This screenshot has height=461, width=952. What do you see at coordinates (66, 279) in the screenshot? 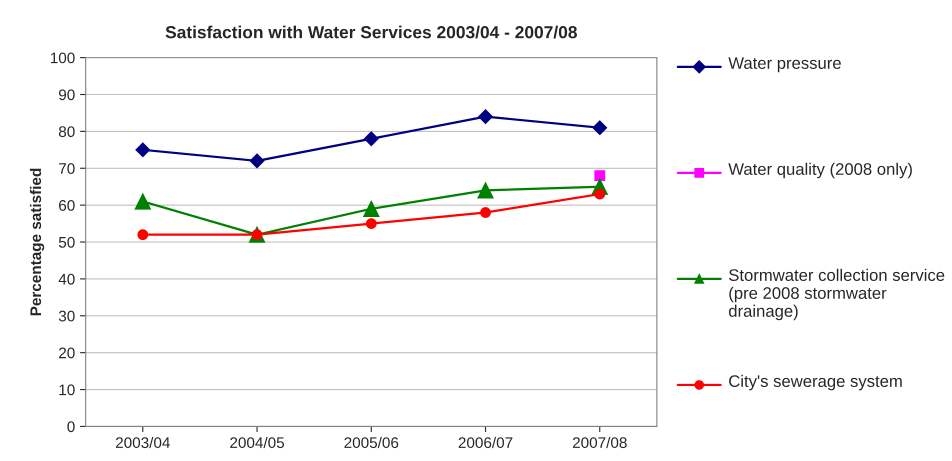
I see `y-tick-label: 40` at bounding box center [66, 279].